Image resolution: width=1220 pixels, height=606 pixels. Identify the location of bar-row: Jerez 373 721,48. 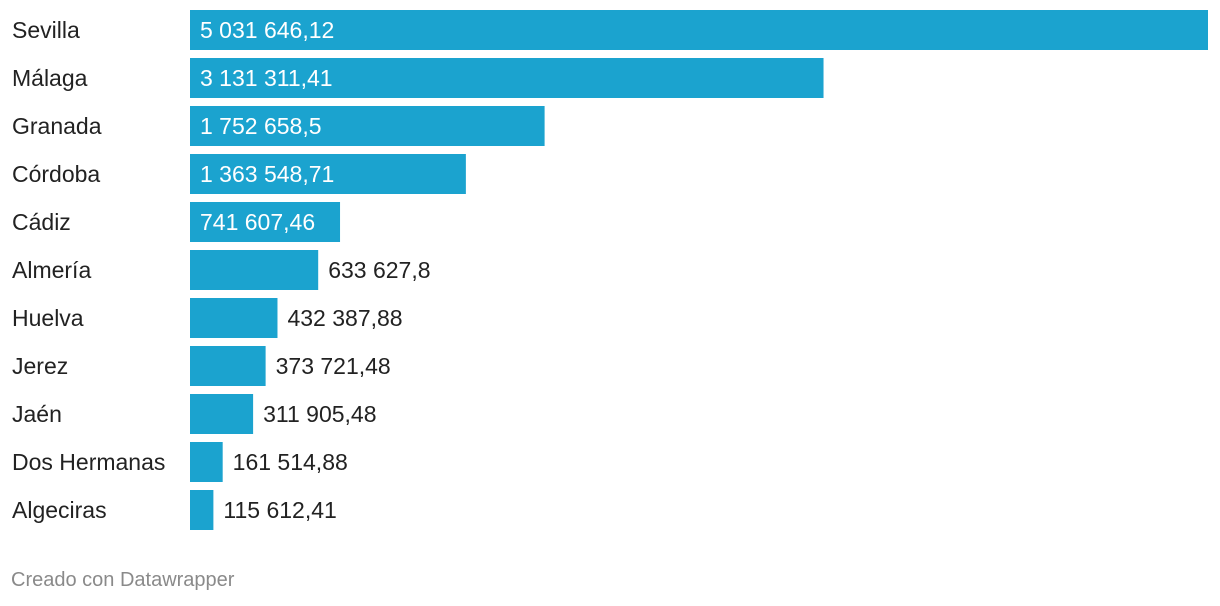
(201, 366).